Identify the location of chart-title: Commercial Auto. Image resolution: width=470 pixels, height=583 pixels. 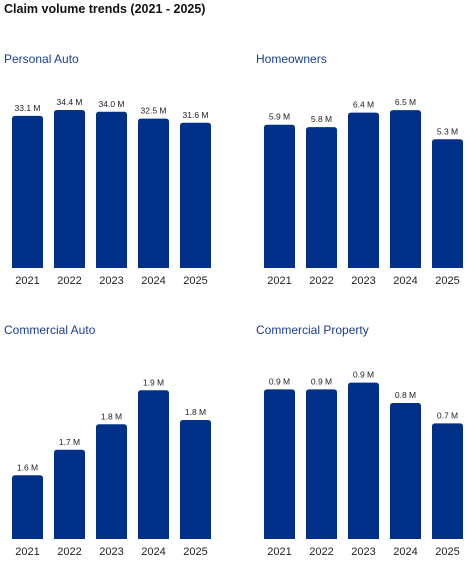
(50, 330).